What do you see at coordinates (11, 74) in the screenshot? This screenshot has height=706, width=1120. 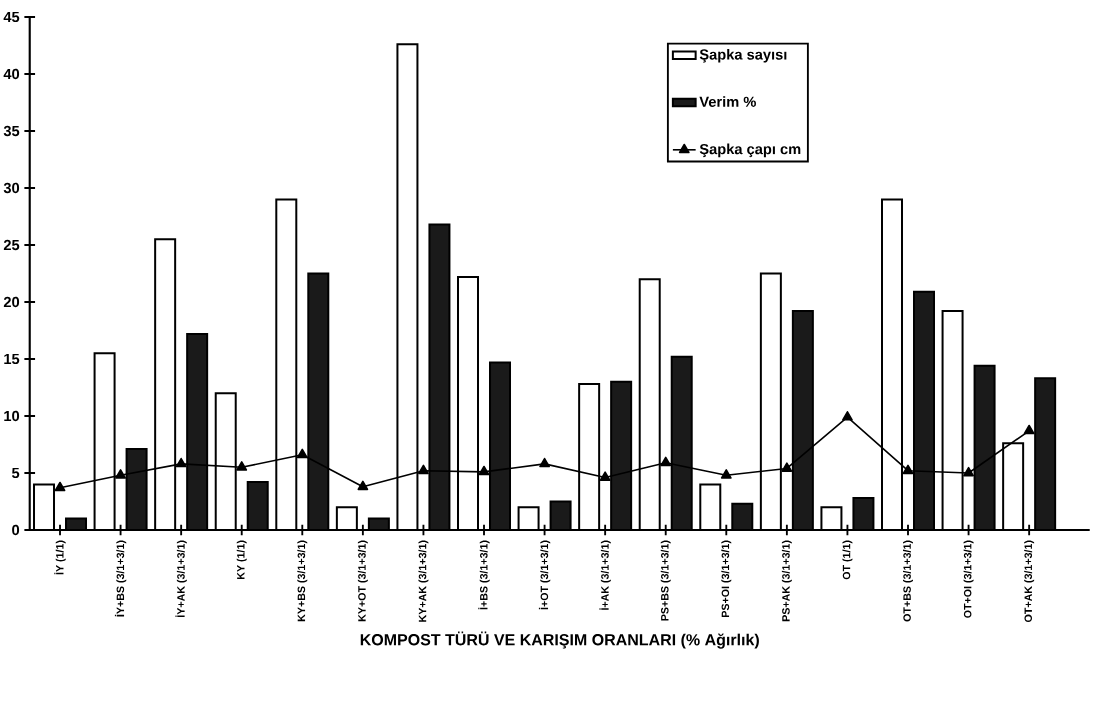 I see `y-tick-label: 40` at bounding box center [11, 74].